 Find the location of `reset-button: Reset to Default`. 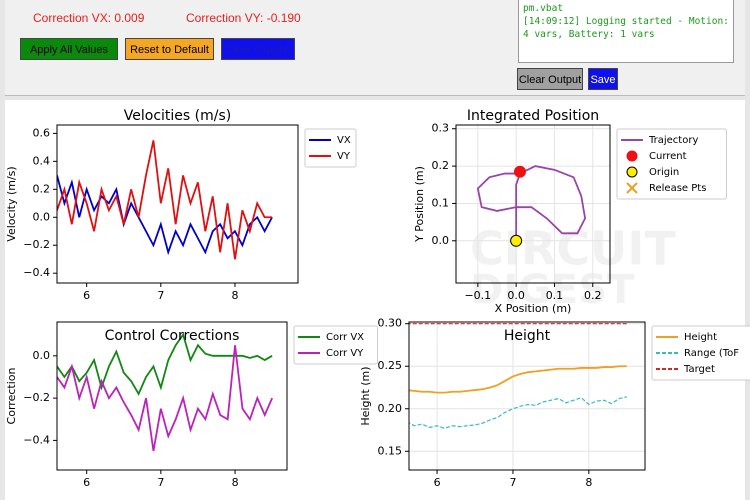

reset-button: Reset to Default is located at coordinates (169, 49).